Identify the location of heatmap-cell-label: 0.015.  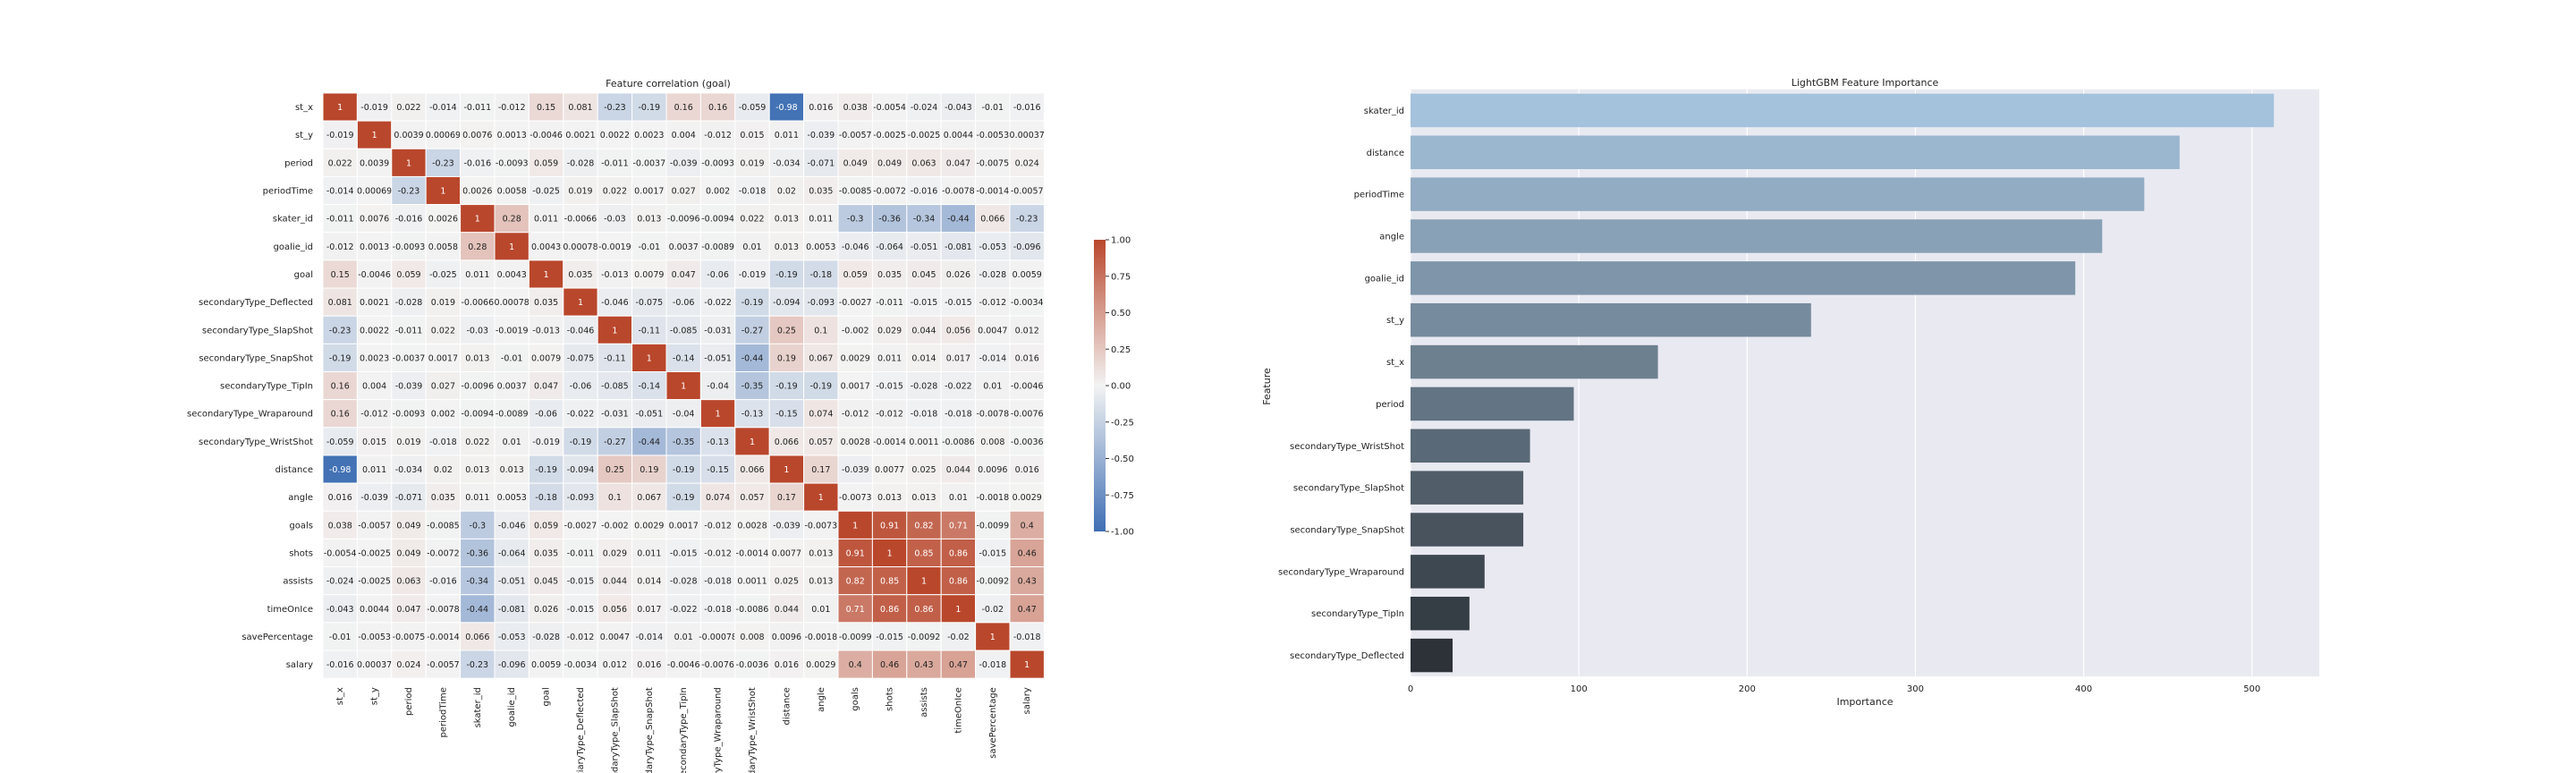
(374, 442).